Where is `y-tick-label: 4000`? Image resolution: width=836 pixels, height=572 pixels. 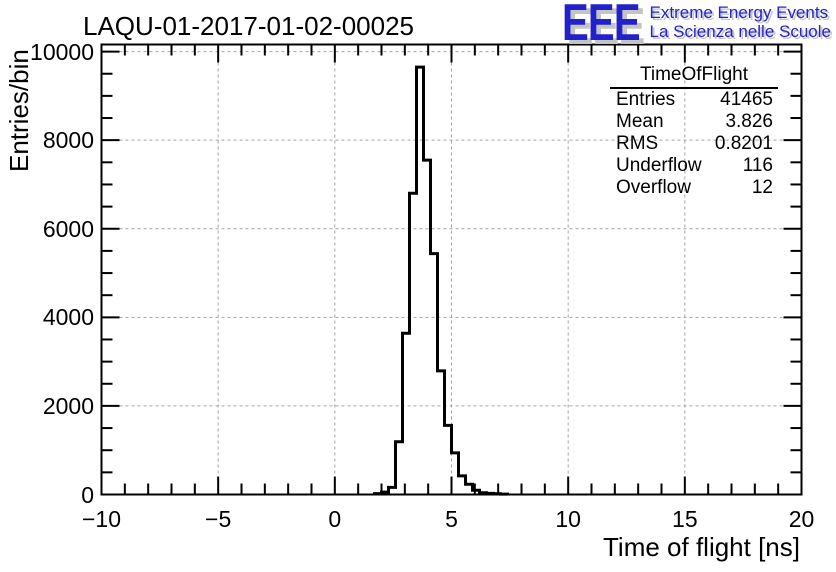 y-tick-label: 4000 is located at coordinates (68, 317).